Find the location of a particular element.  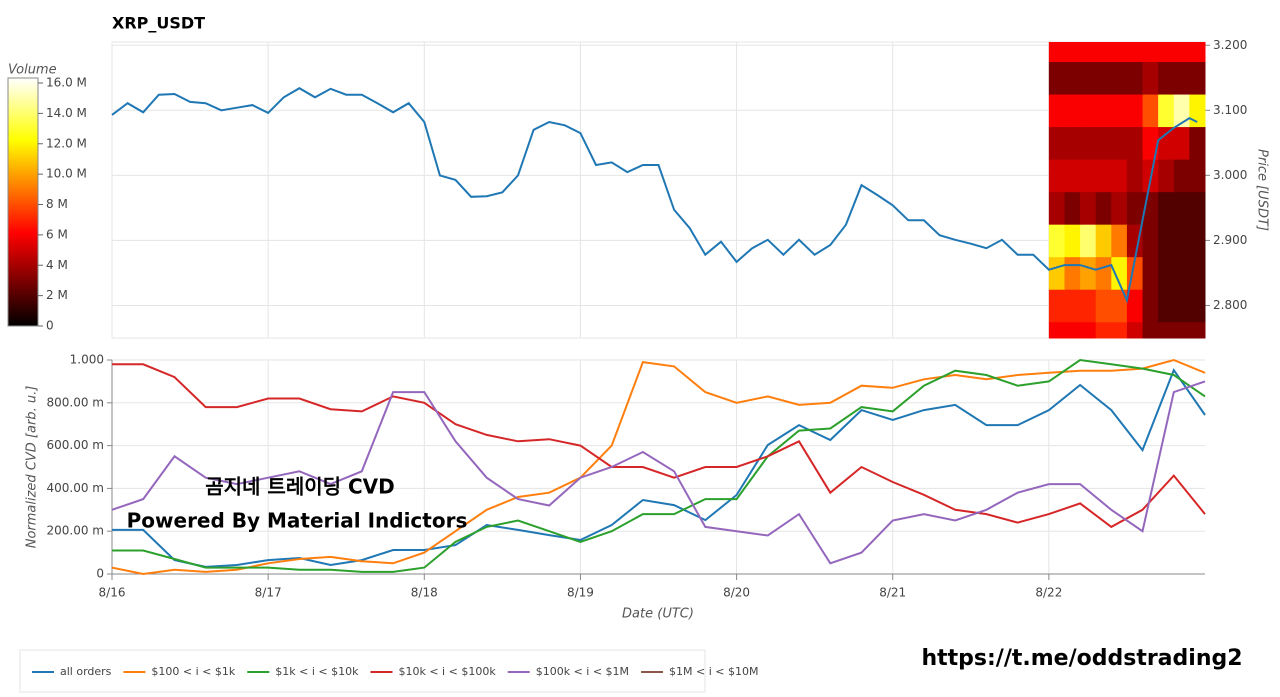

colorbar-tick-label: 0 is located at coordinates (50, 326).